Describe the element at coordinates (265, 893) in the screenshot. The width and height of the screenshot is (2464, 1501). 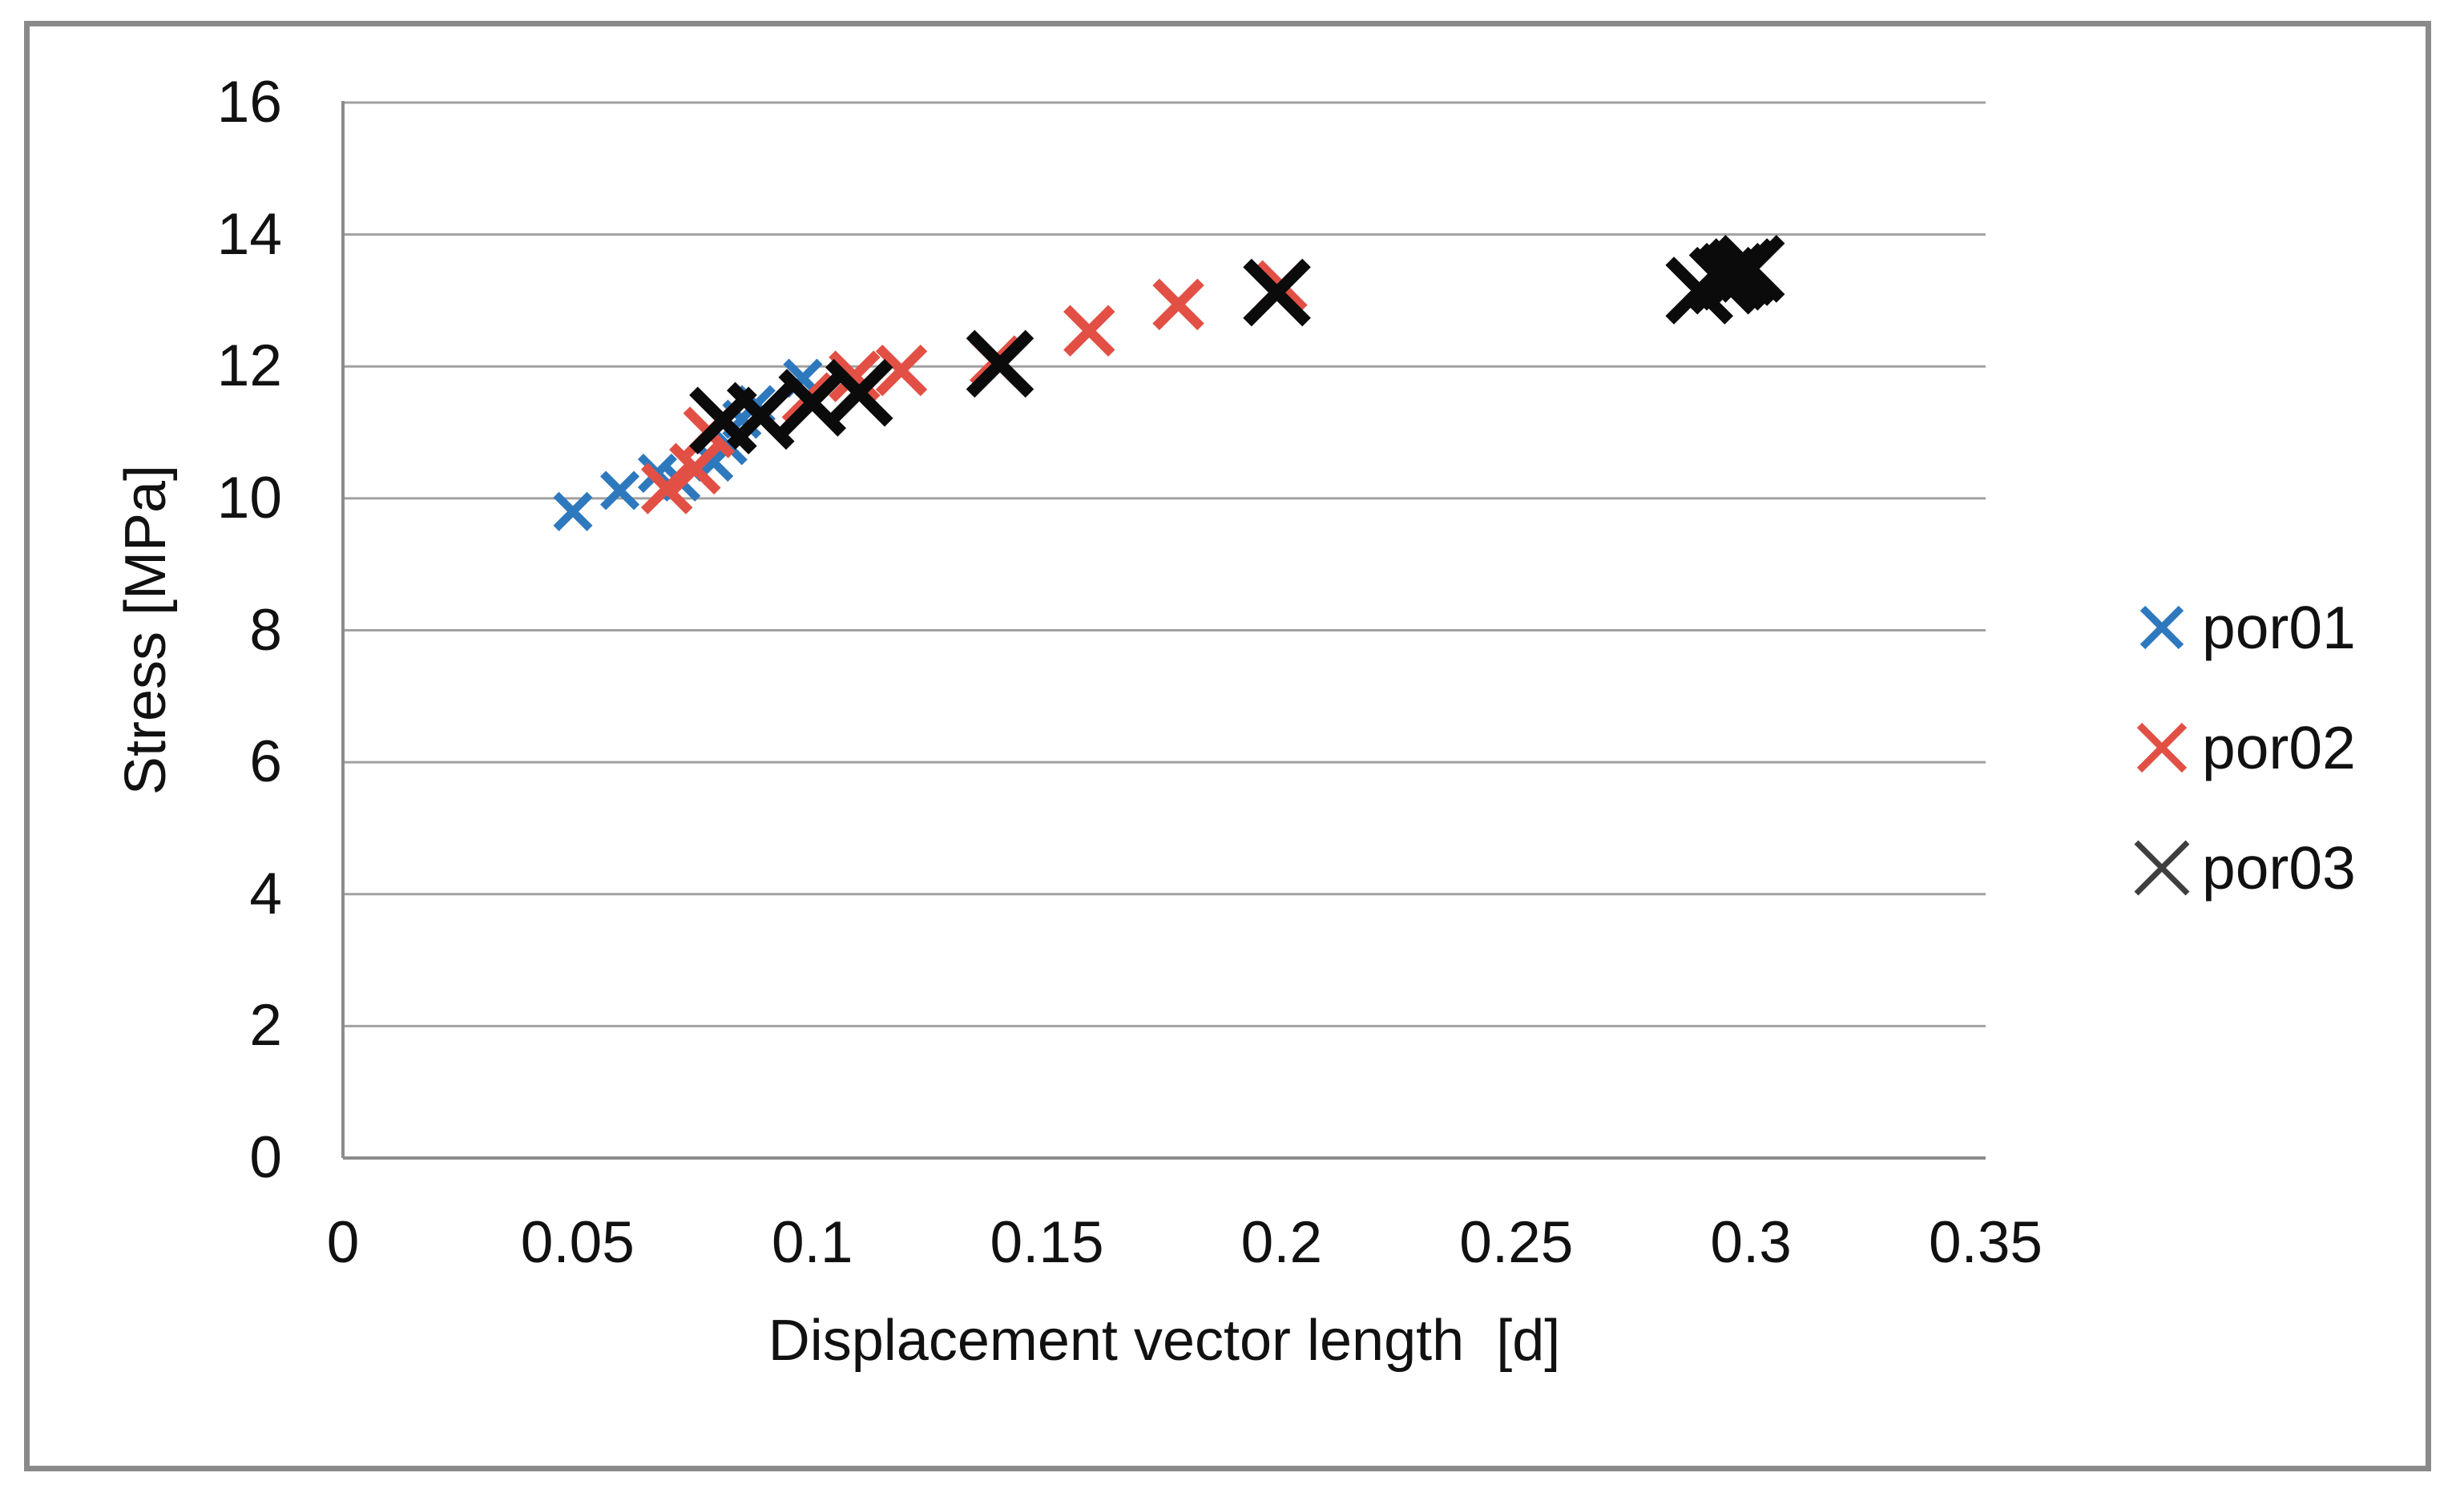
I see `y-tick-label: 4` at that location.